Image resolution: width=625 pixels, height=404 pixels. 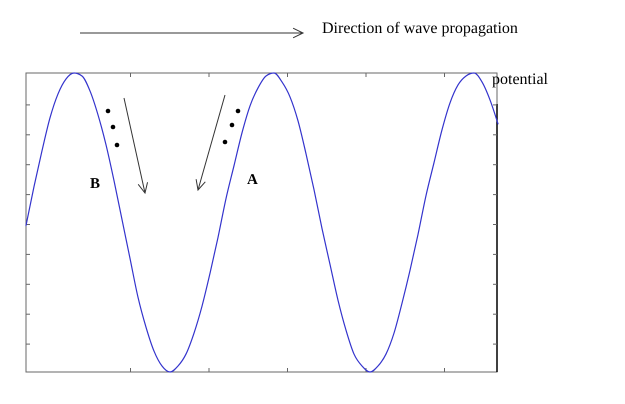 What do you see at coordinates (420, 28) in the screenshot?
I see `text: Direction of wave propagation` at bounding box center [420, 28].